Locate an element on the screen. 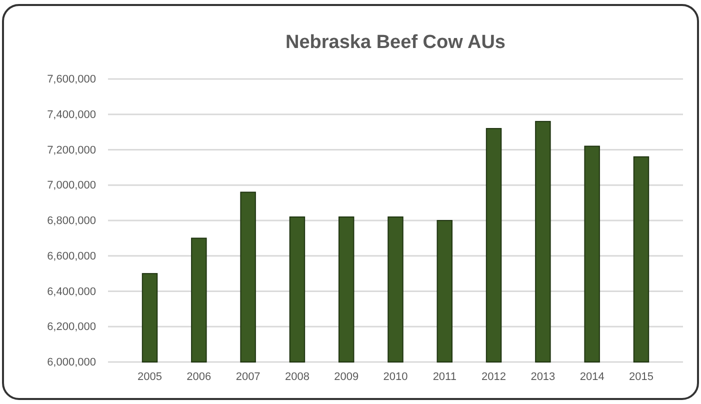  x-tick-label: 2005 is located at coordinates (150, 376).